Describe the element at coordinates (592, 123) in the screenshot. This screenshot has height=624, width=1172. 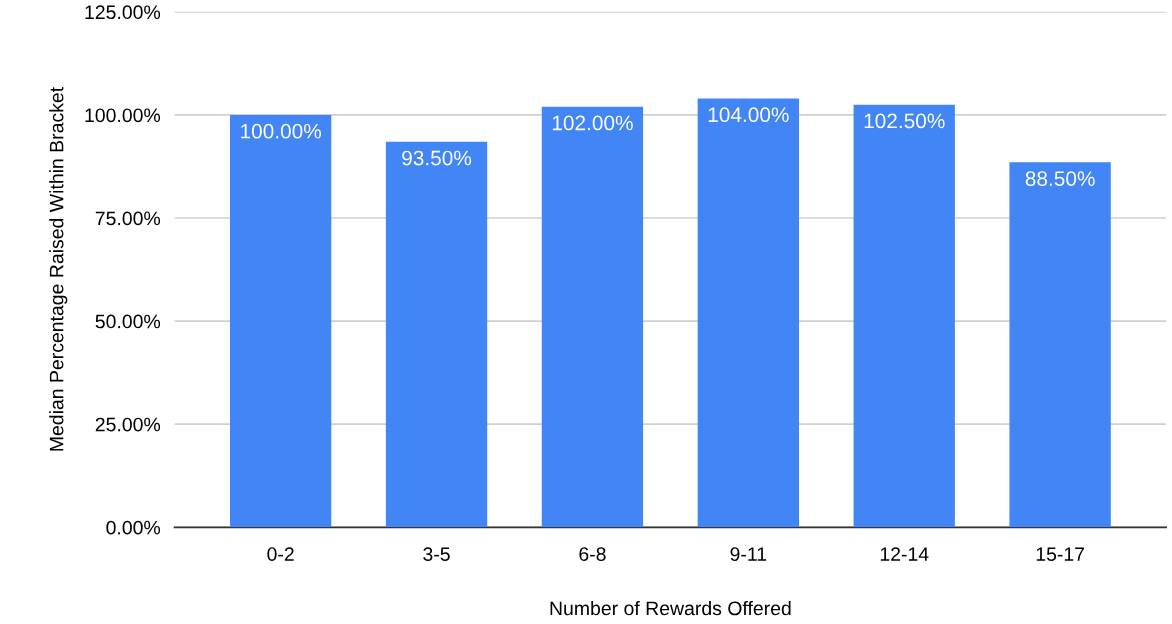
I see `data-label: 102.00%` at that location.